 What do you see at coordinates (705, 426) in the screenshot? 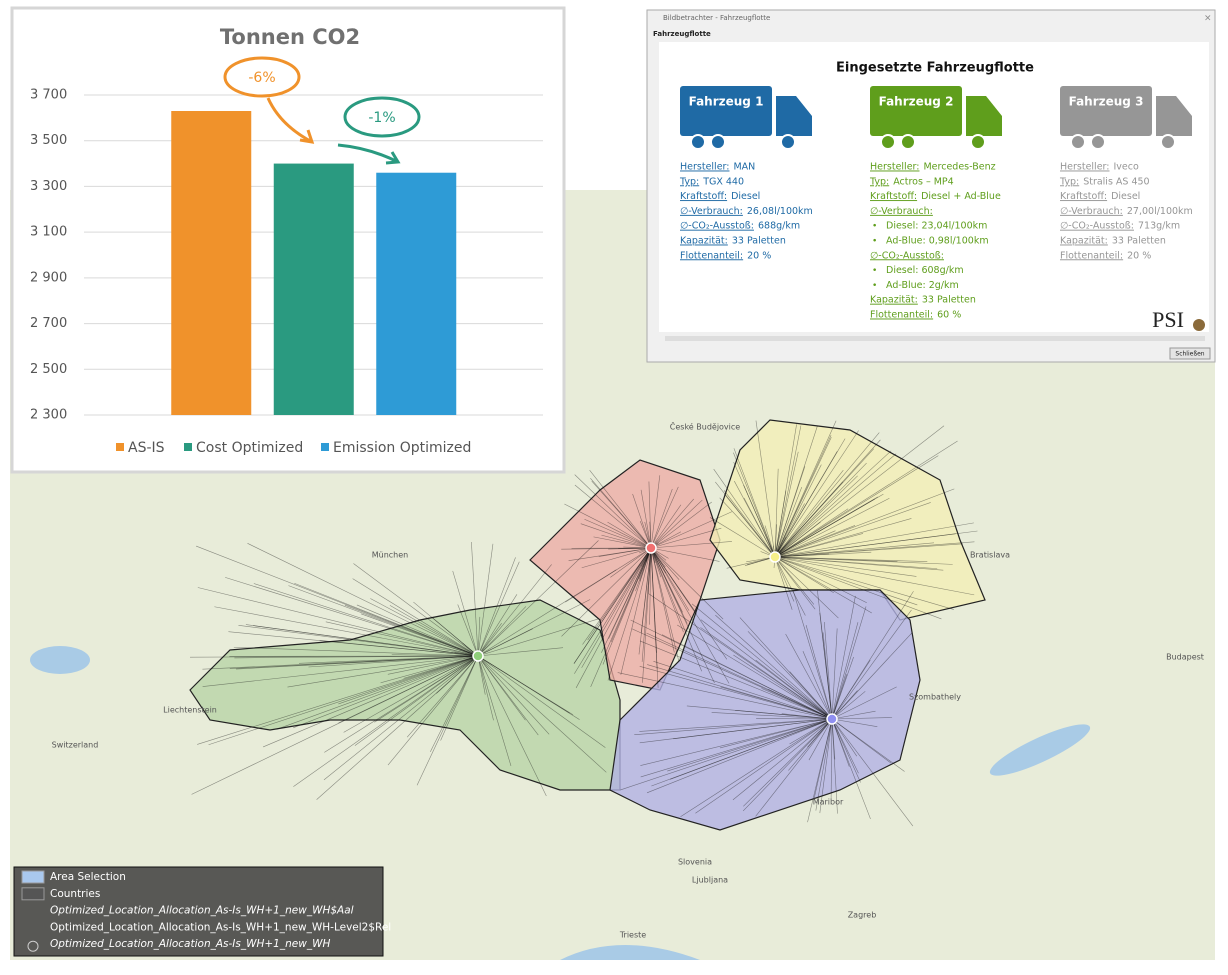
I see `place-label: České Budějovice` at bounding box center [705, 426].